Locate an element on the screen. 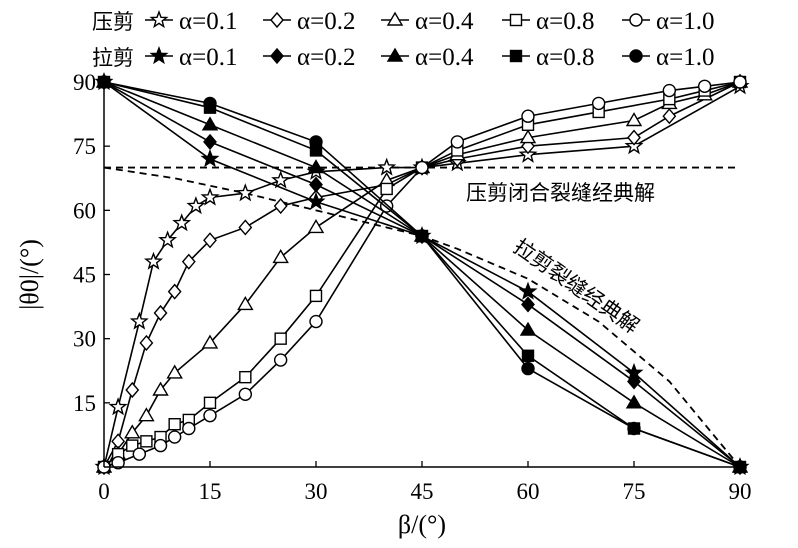 Image resolution: width=798 pixels, height=548 pixels. y-tick-label: 15 is located at coordinates (84, 403).